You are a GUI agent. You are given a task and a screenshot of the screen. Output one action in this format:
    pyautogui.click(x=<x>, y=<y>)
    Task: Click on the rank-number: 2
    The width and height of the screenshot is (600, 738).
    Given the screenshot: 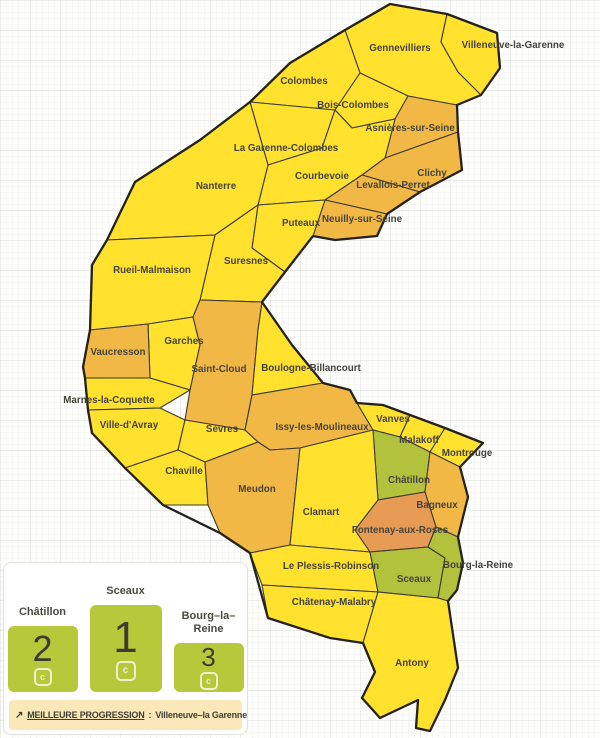 What is the action you would take?
    pyautogui.click(x=42, y=649)
    